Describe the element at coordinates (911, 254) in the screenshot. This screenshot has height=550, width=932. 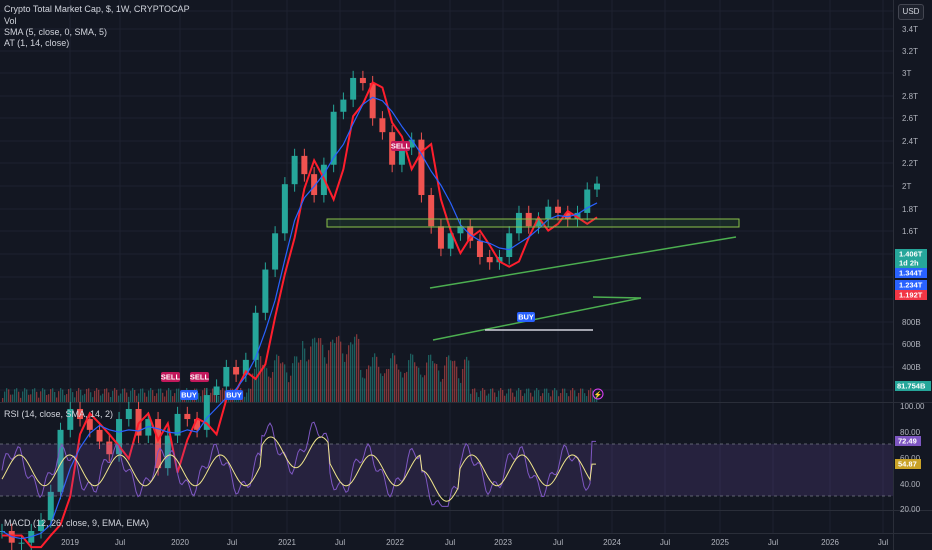
I see `price-label-text: 1.406T` at that location.